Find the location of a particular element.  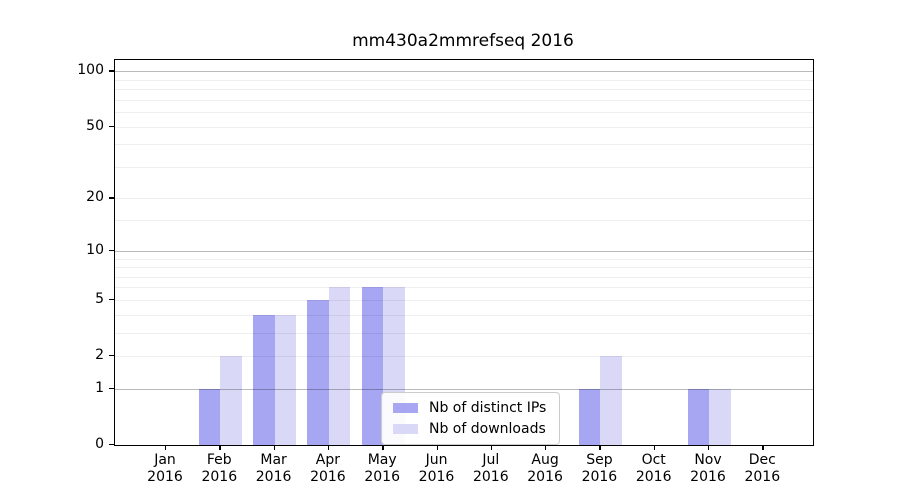

bar-feb-distinct-ips is located at coordinates (209, 416).